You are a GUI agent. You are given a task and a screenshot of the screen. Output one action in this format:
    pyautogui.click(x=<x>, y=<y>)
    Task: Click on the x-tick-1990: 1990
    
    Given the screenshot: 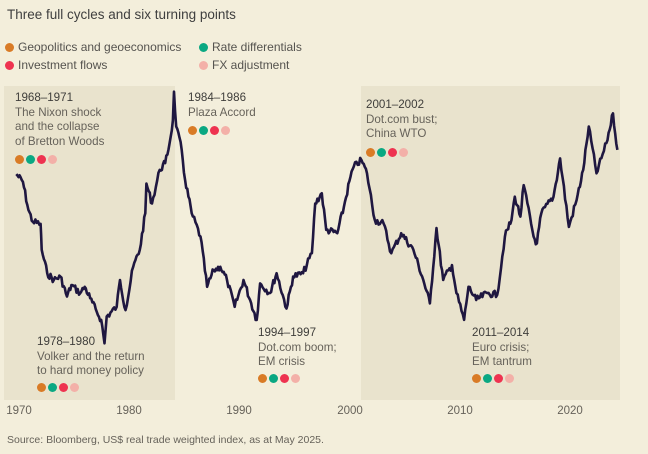 What is the action you would take?
    pyautogui.click(x=239, y=411)
    